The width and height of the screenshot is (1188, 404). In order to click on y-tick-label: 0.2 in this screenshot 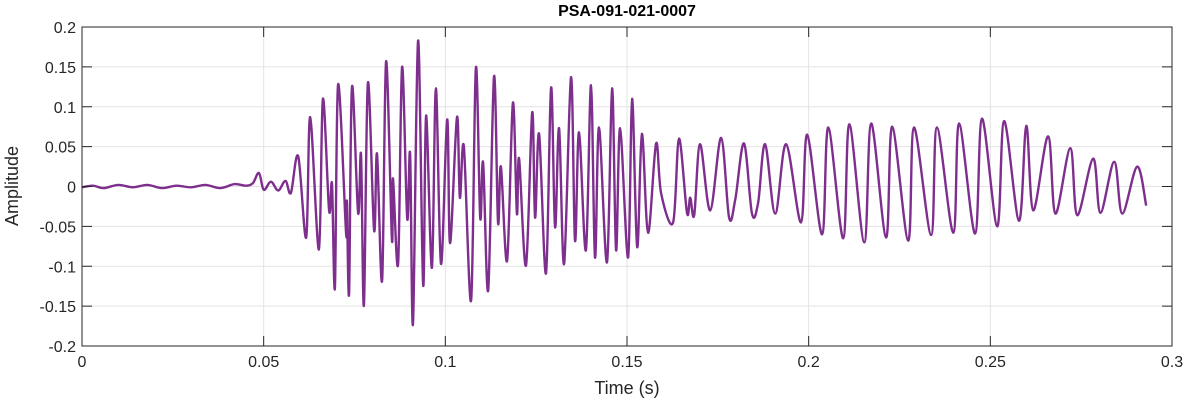, I will do `click(65, 28)`.